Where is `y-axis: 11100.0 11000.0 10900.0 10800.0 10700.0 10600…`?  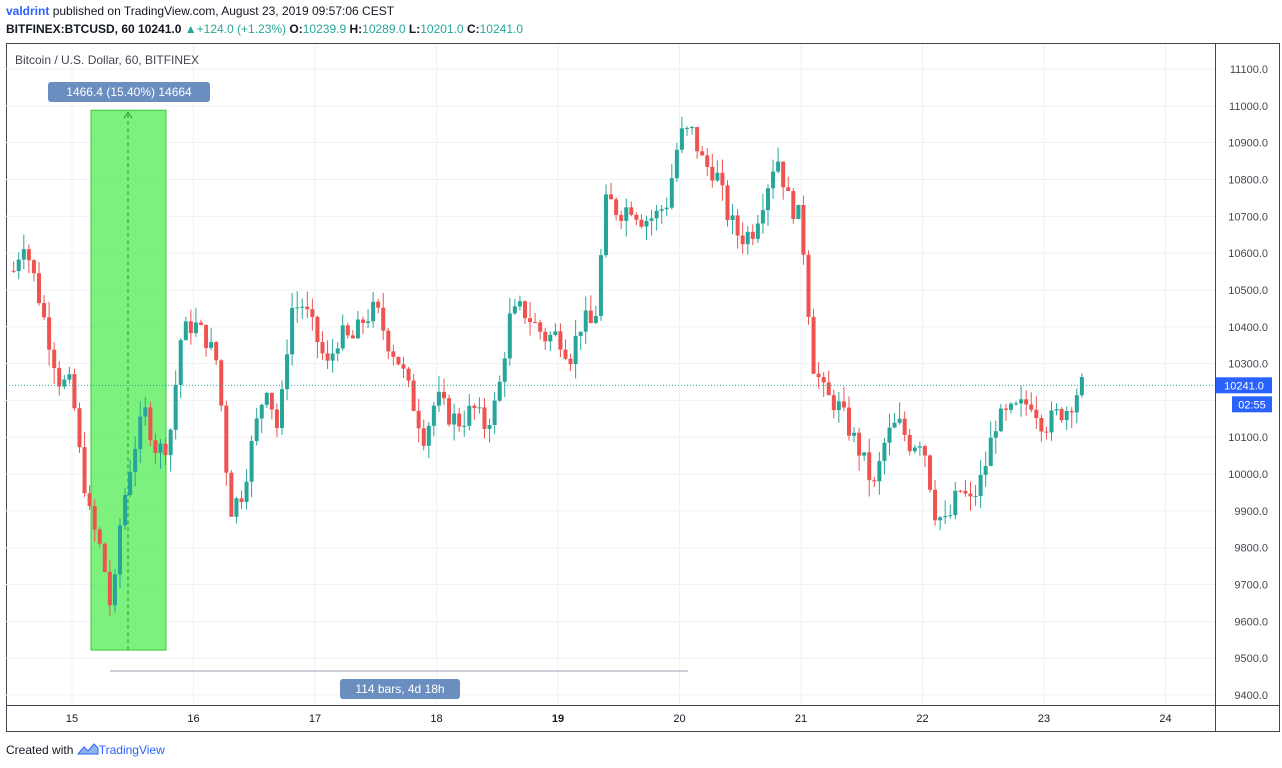 y-axis: 11100.0 11000.0 10900.0 10800.0 10700.0 10600… is located at coordinates (1248, 383).